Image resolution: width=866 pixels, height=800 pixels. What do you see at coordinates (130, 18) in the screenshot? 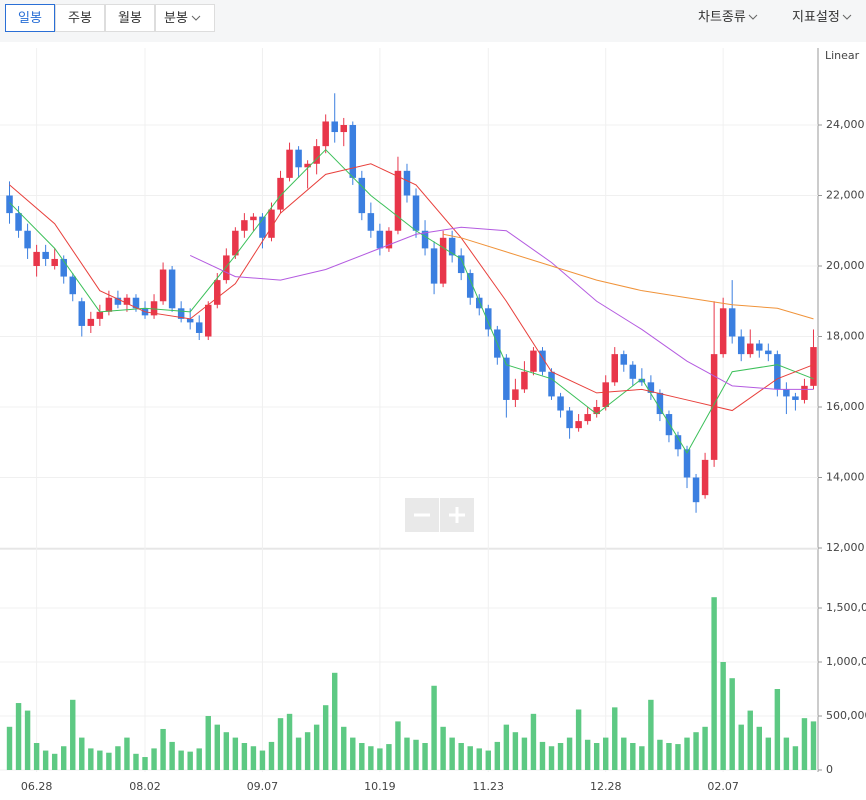
I see `tab: 월봉` at bounding box center [130, 18].